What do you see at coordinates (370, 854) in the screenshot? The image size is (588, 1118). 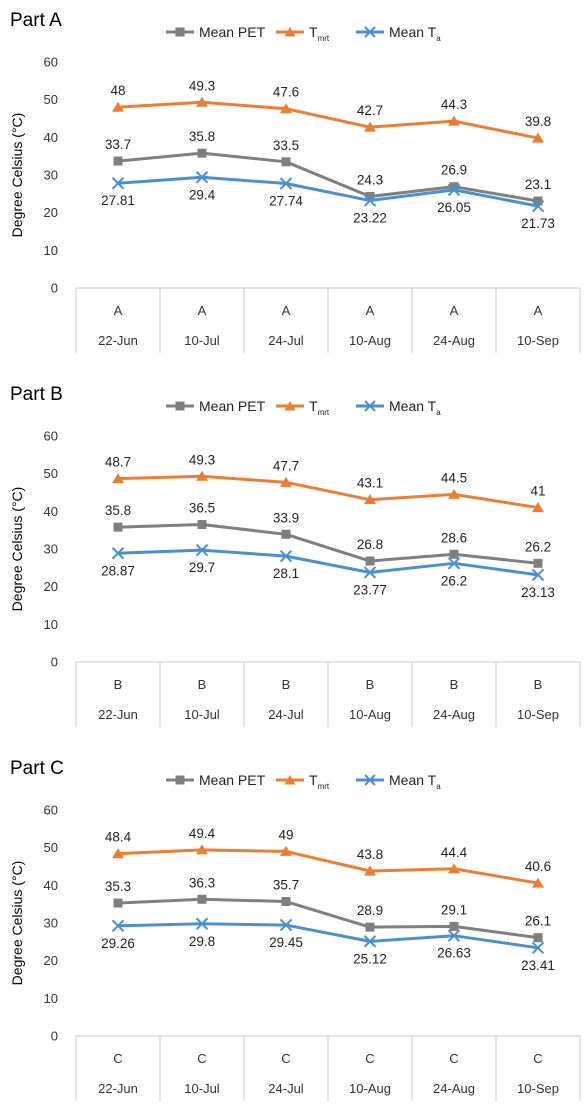 I see `data-label-tmrt: 43.8` at bounding box center [370, 854].